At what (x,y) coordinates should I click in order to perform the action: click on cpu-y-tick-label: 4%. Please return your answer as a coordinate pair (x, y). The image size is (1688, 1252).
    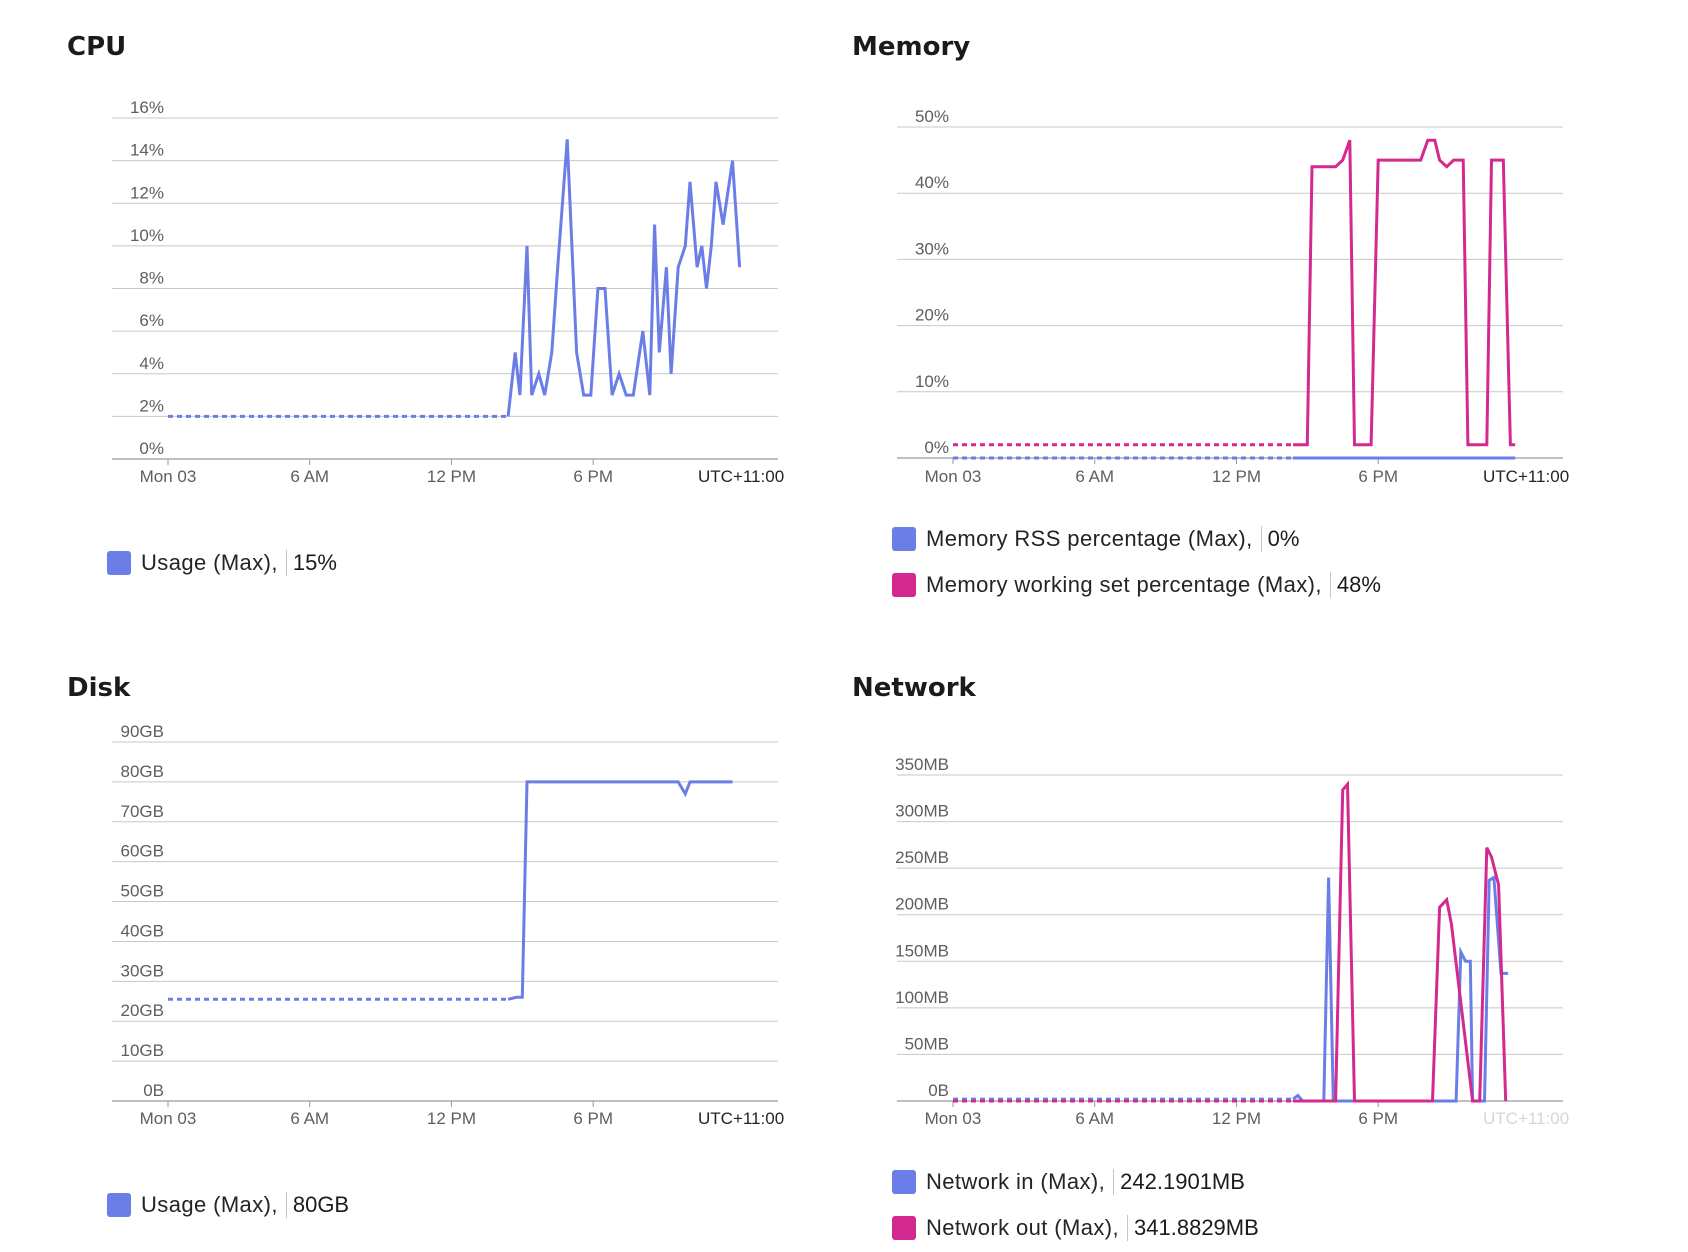
    Looking at the image, I should click on (151, 363).